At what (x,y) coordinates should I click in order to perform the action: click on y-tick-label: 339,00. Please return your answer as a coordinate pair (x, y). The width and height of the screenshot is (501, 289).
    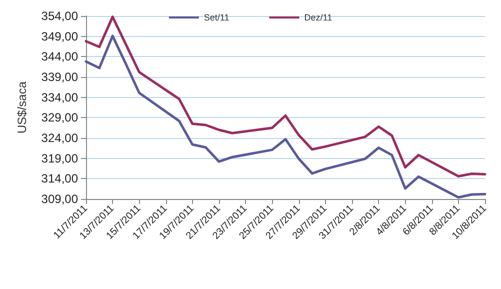
    Looking at the image, I should click on (59, 77).